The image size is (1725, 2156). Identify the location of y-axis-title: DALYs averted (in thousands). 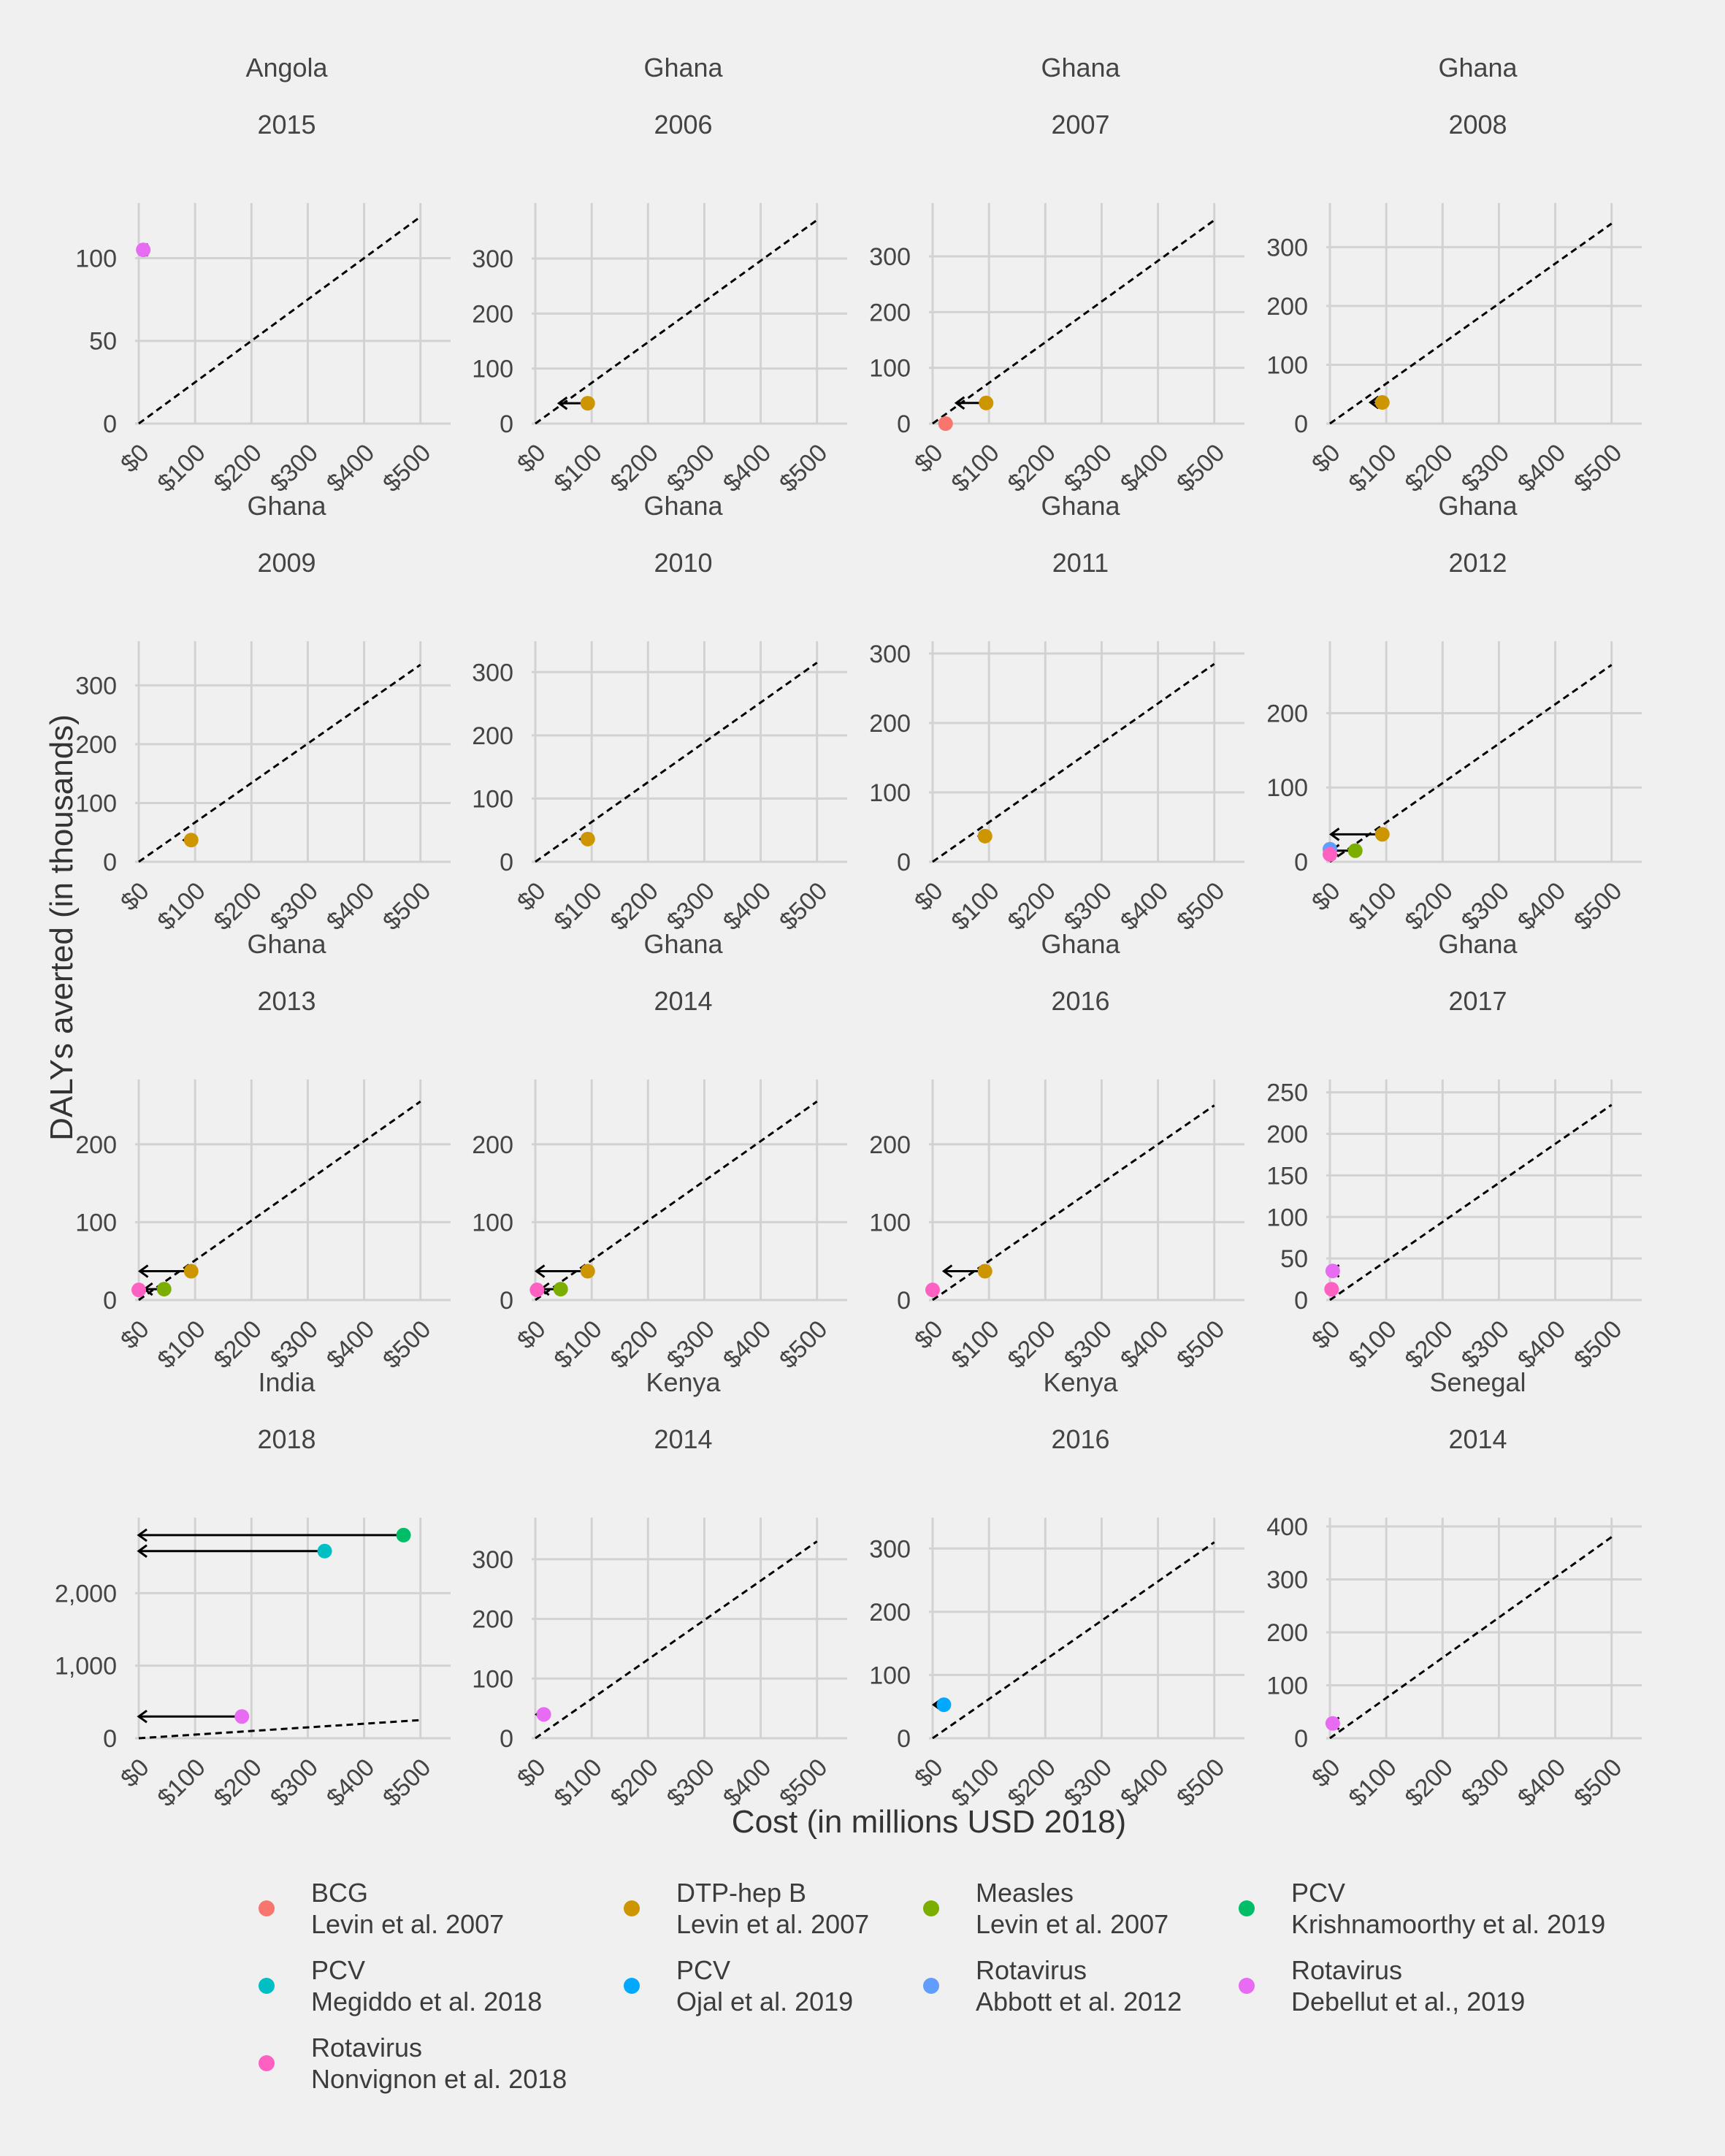
(62, 927).